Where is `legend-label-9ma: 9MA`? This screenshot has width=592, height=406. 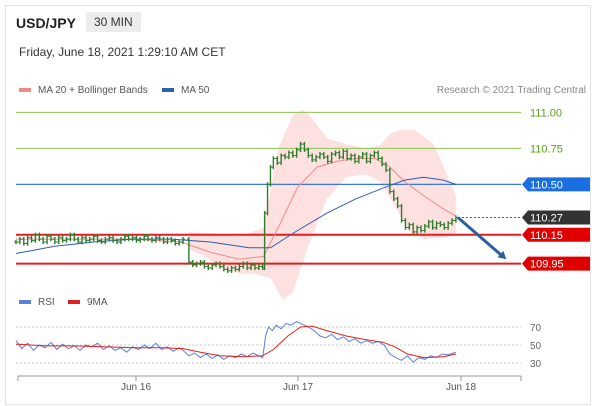
legend-label-9ma: 9MA is located at coordinates (97, 302).